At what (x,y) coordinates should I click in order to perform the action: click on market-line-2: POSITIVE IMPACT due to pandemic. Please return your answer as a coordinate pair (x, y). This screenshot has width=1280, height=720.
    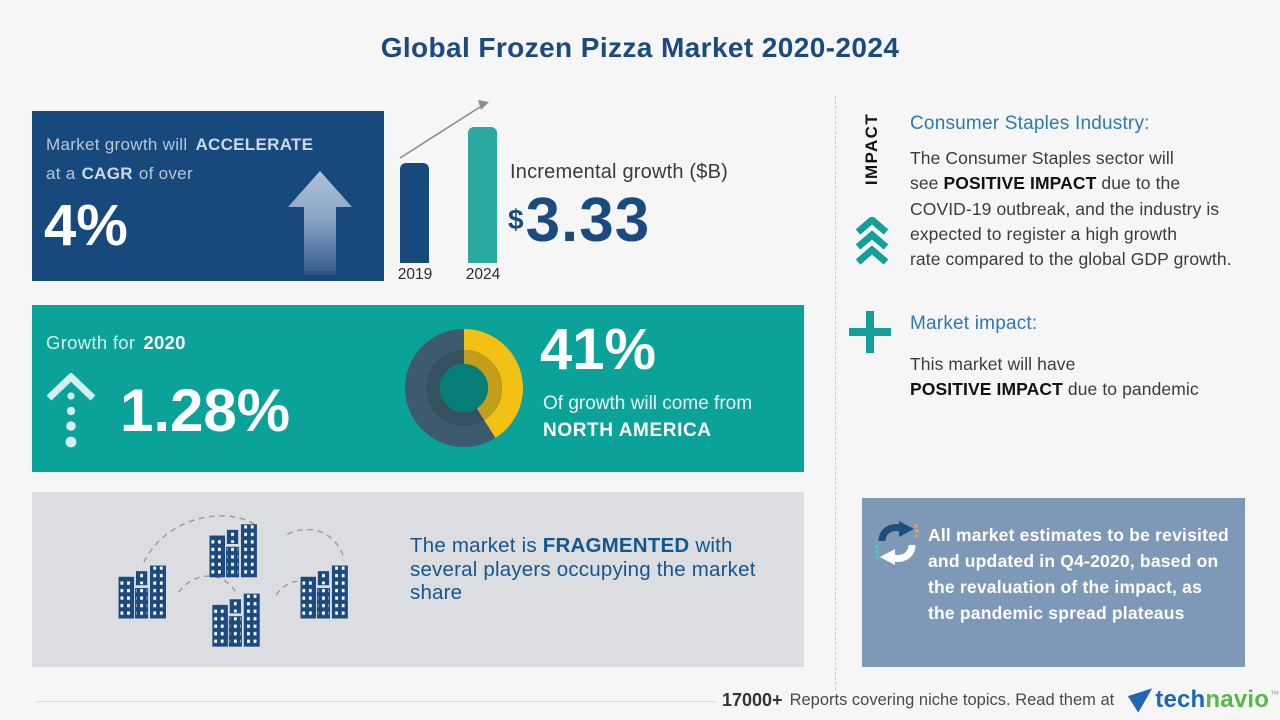
    Looking at the image, I should click on (1054, 389).